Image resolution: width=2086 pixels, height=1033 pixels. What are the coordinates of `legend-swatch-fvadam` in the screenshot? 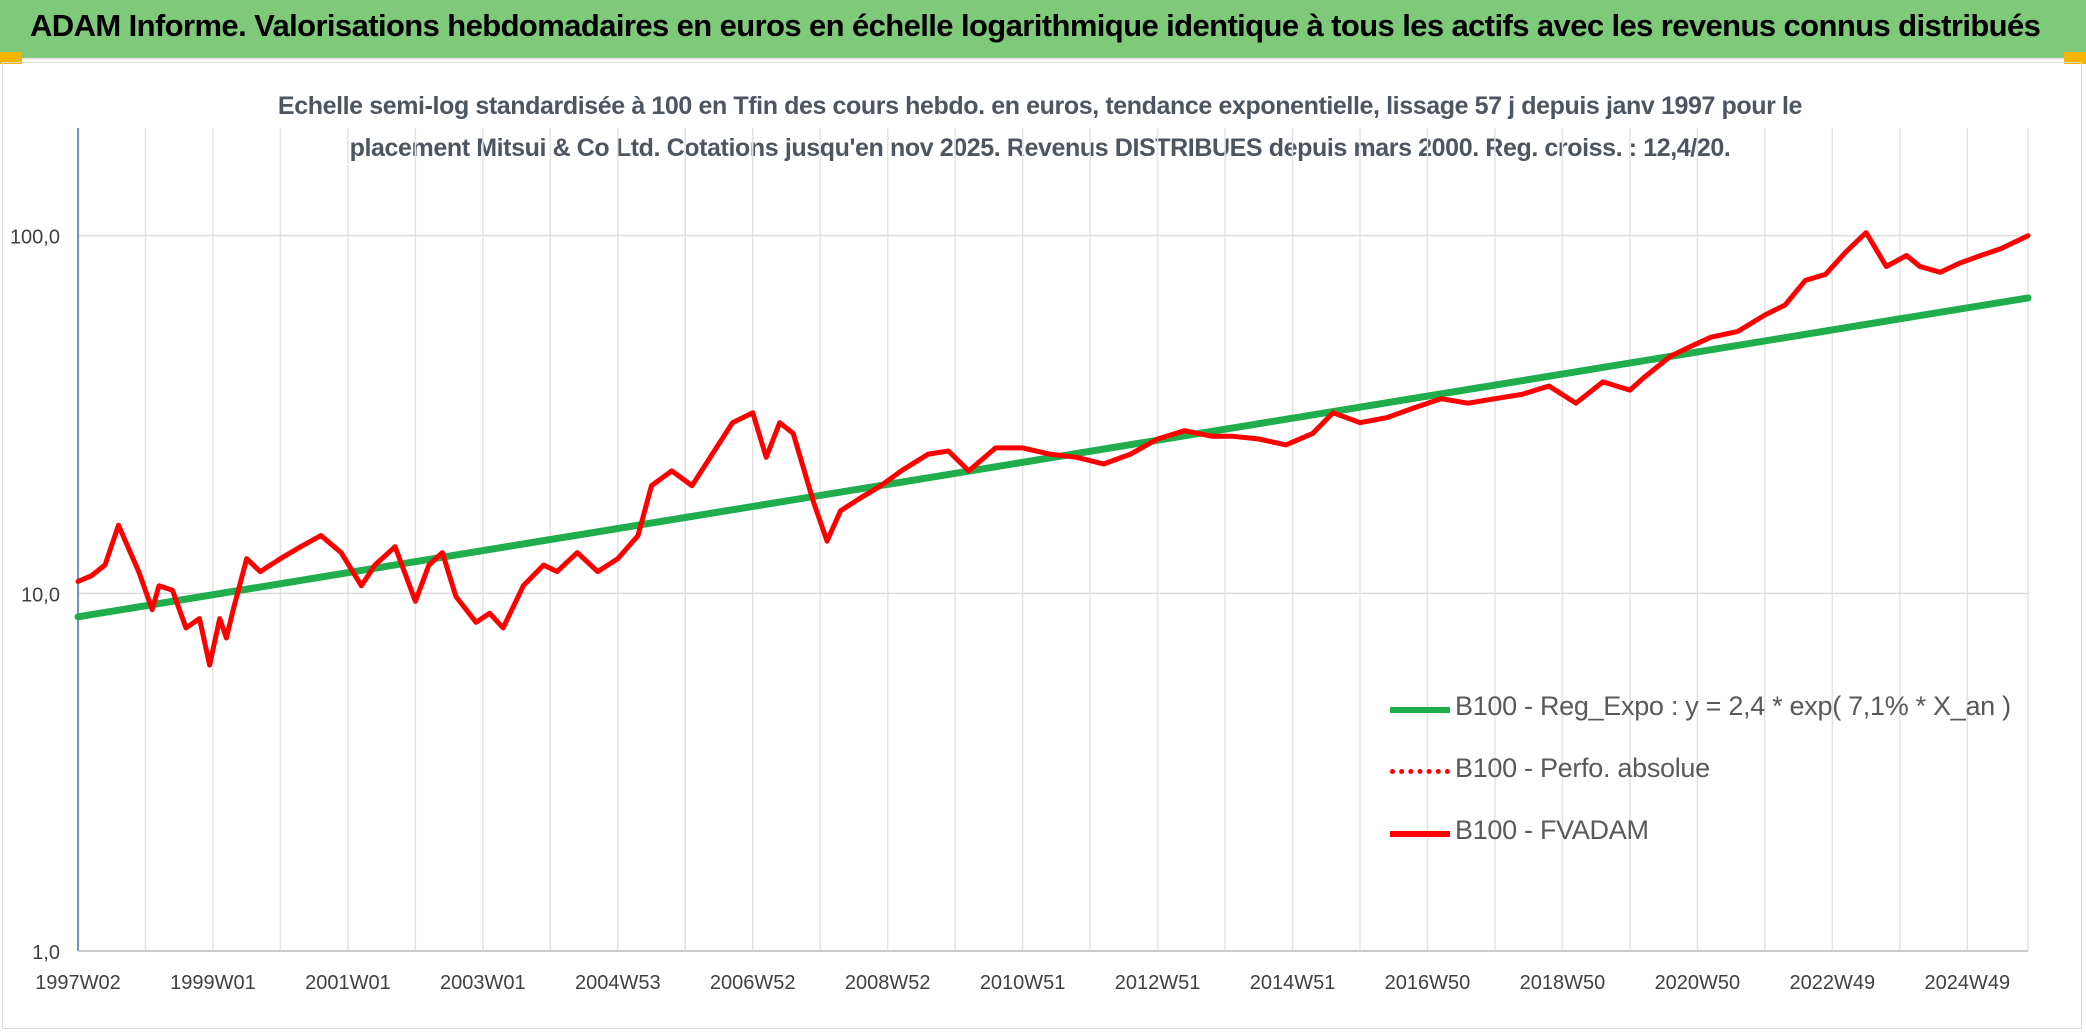 It's located at (1420, 834).